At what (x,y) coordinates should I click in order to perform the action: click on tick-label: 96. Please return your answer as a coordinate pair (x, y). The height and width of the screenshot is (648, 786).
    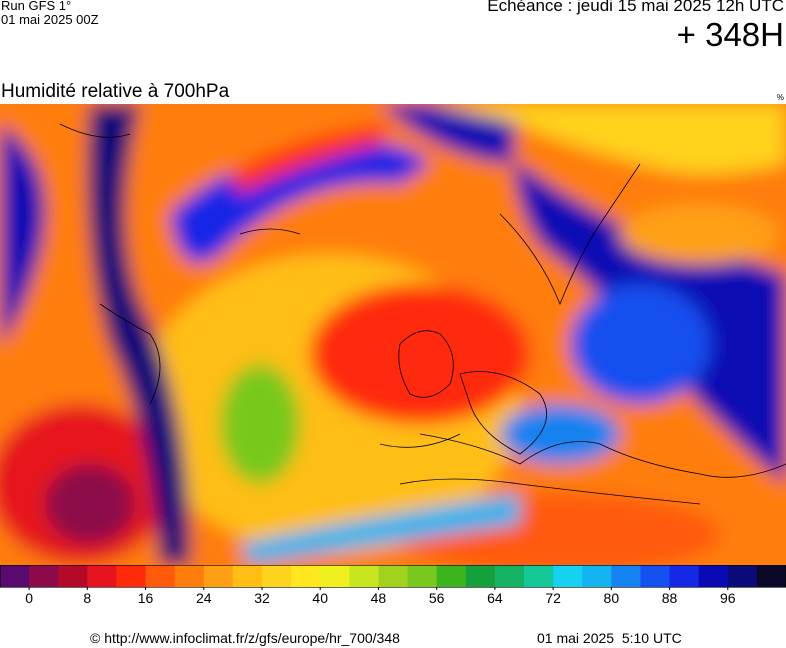
    Looking at the image, I should click on (728, 598).